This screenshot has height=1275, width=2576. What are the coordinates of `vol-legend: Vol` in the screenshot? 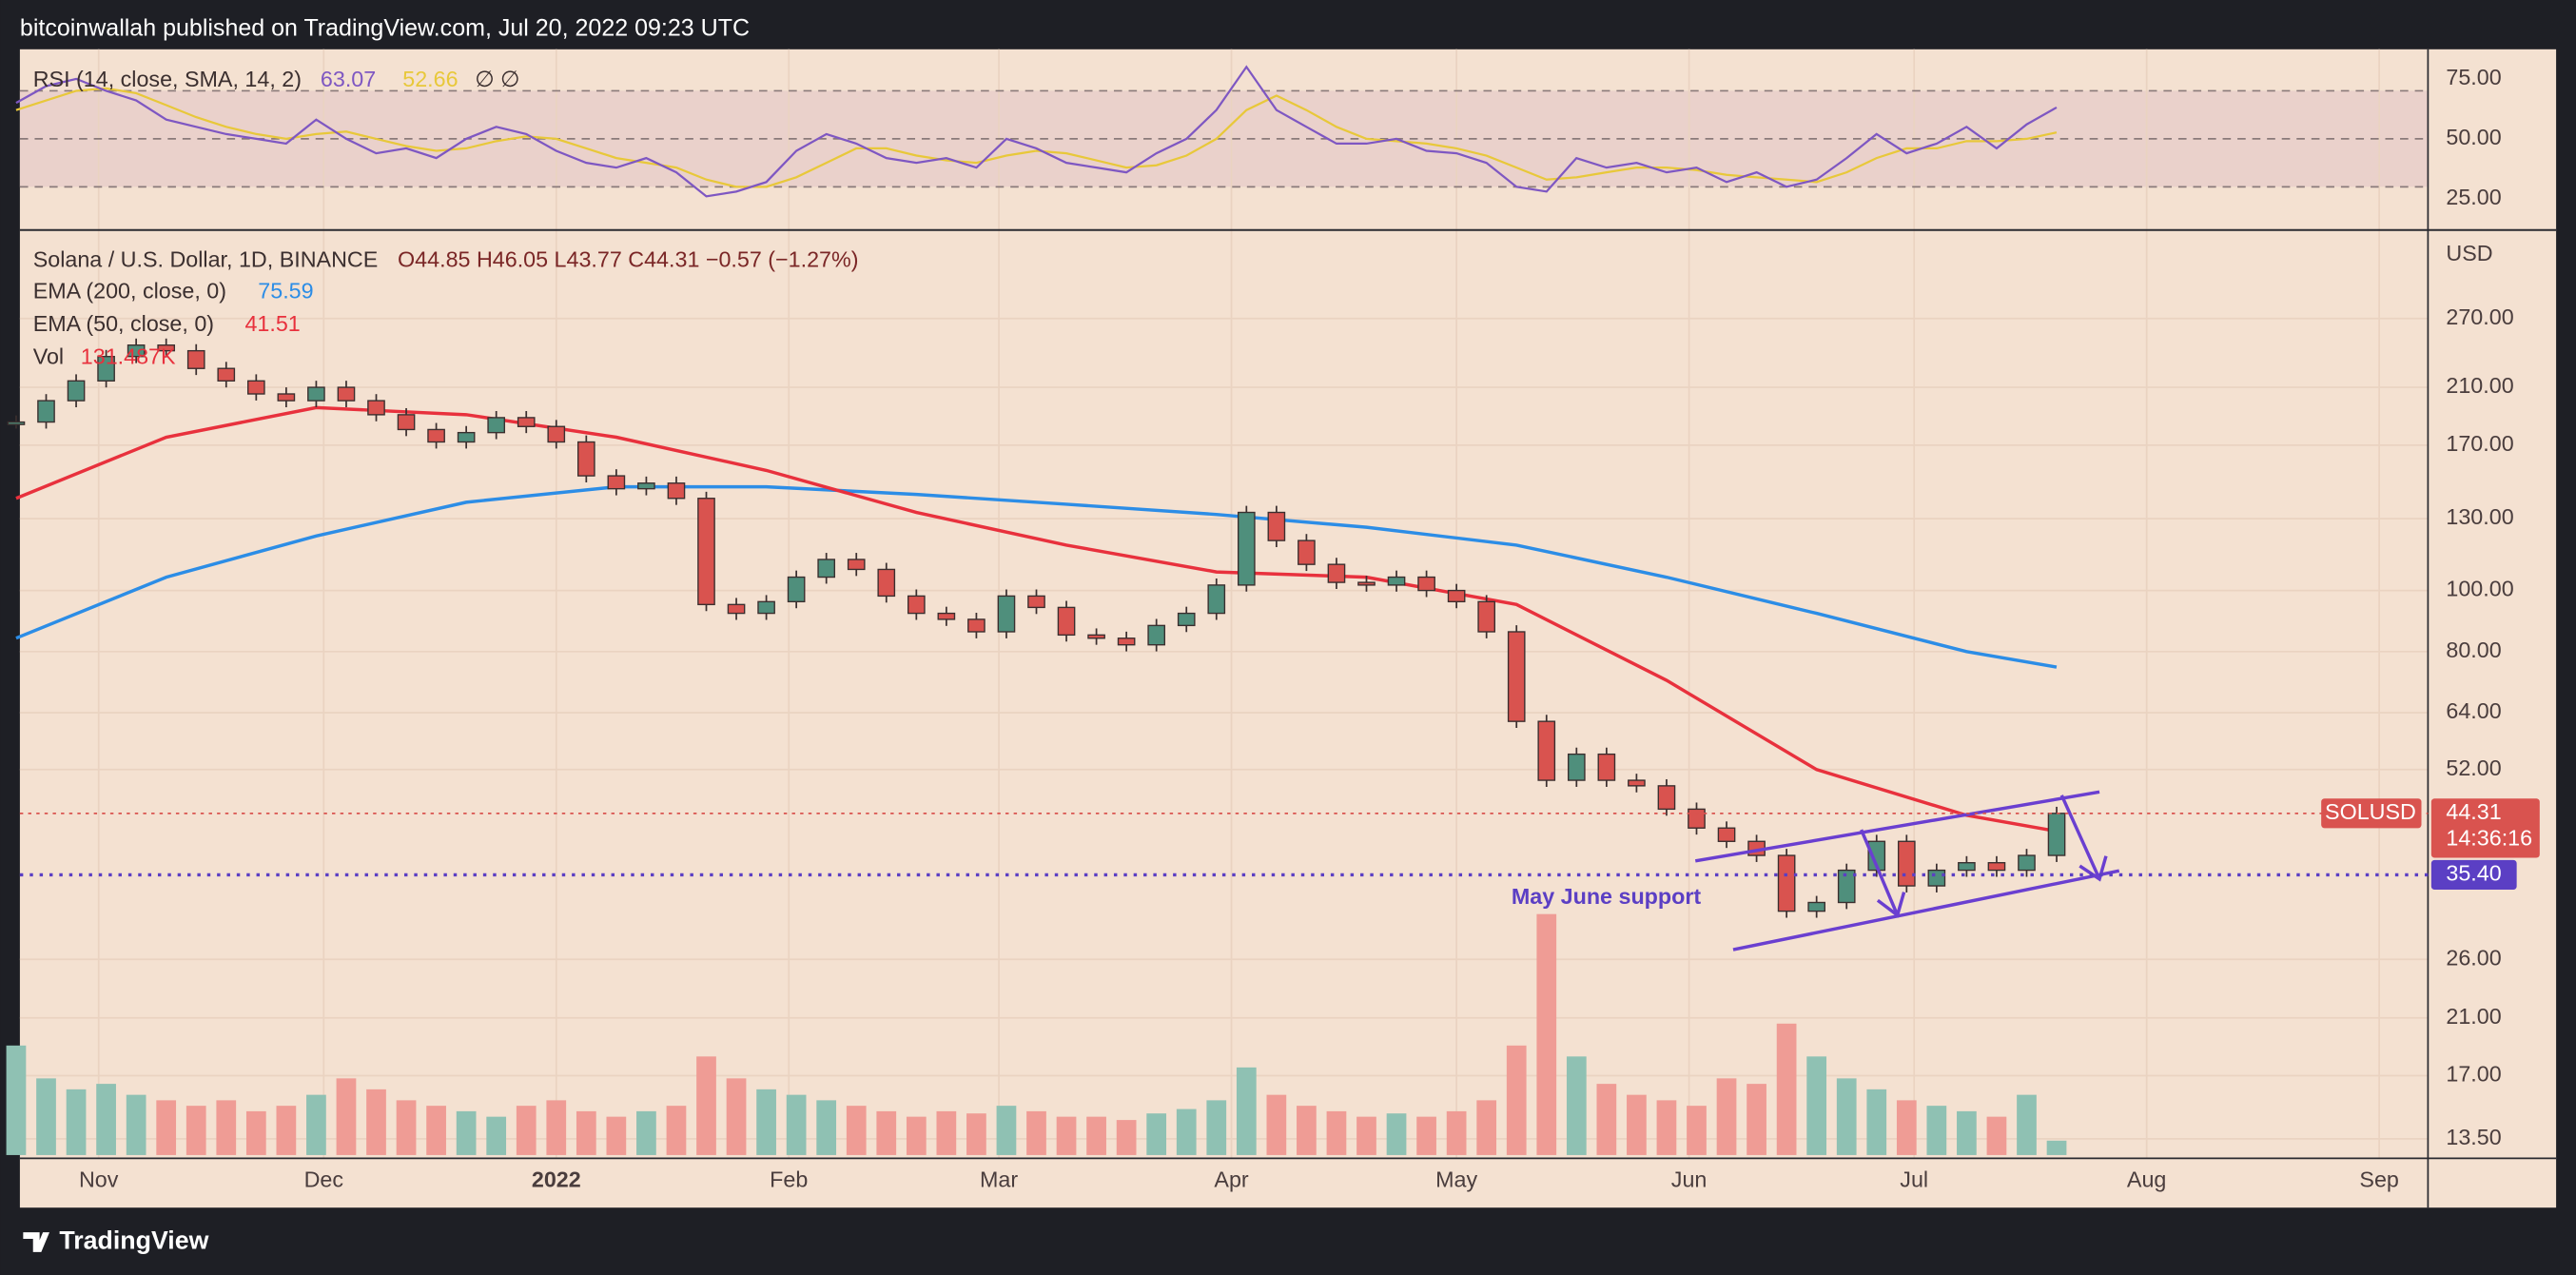 It's located at (49, 356).